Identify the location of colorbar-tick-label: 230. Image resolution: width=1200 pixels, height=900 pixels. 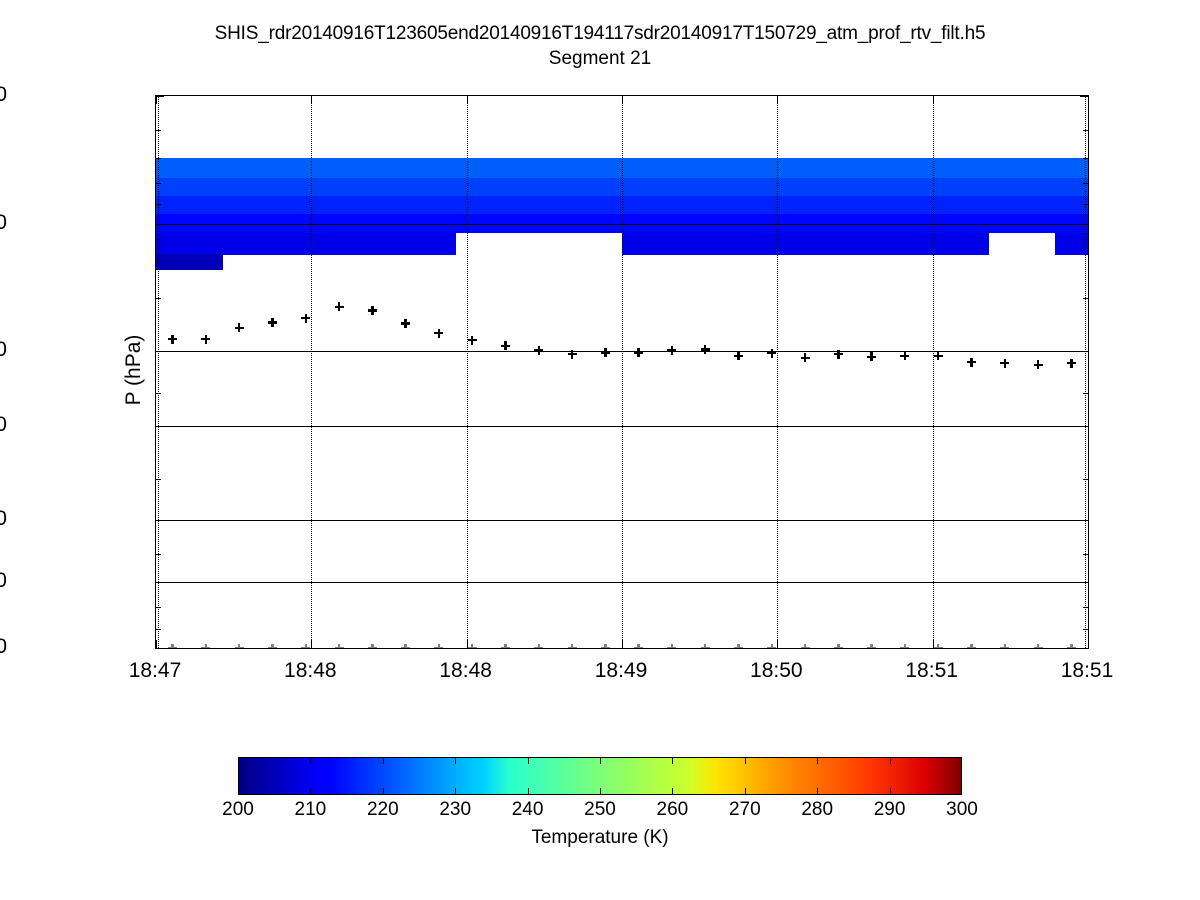
(455, 809).